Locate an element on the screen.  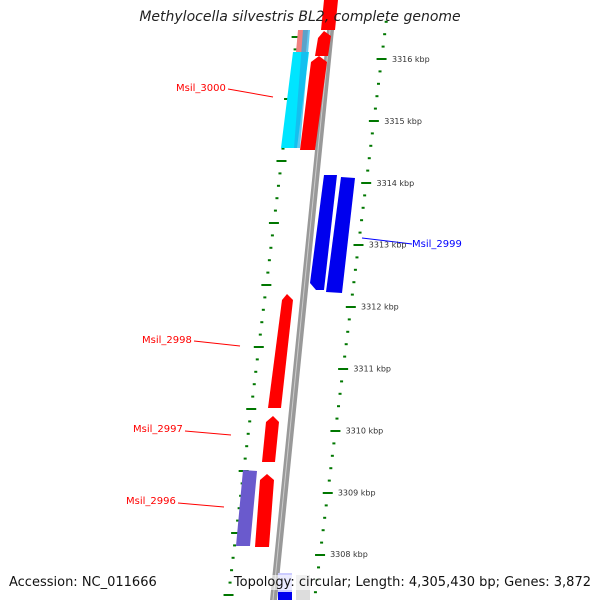
accession: Accession: NC_011666 is located at coordinates (83, 582).